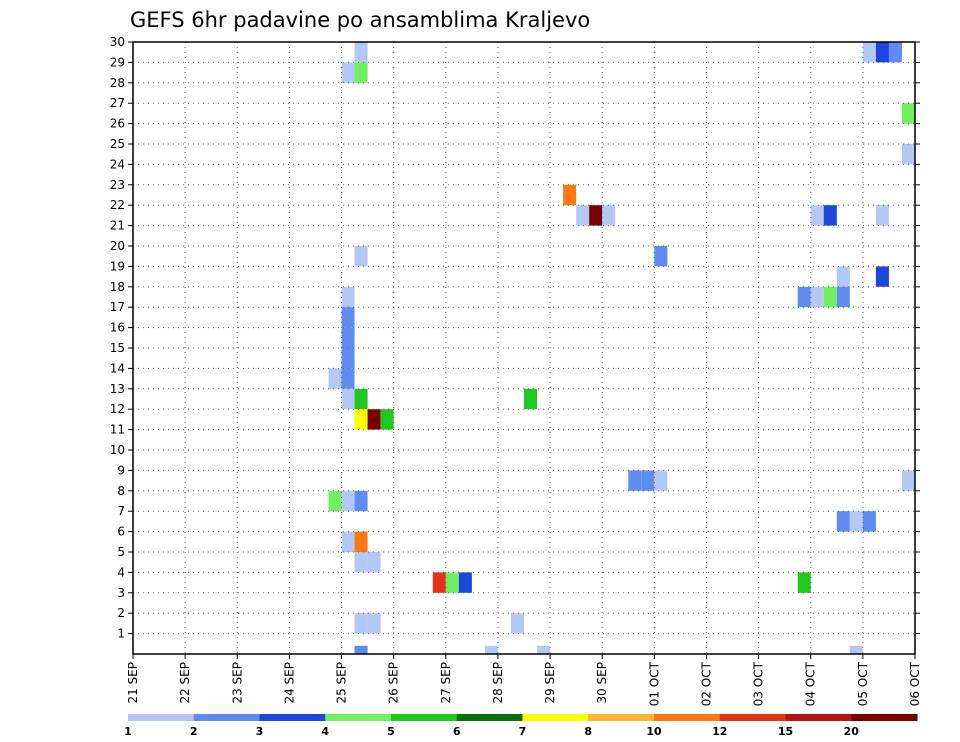  What do you see at coordinates (117, 348) in the screenshot?
I see `y-tick-label: 15` at bounding box center [117, 348].